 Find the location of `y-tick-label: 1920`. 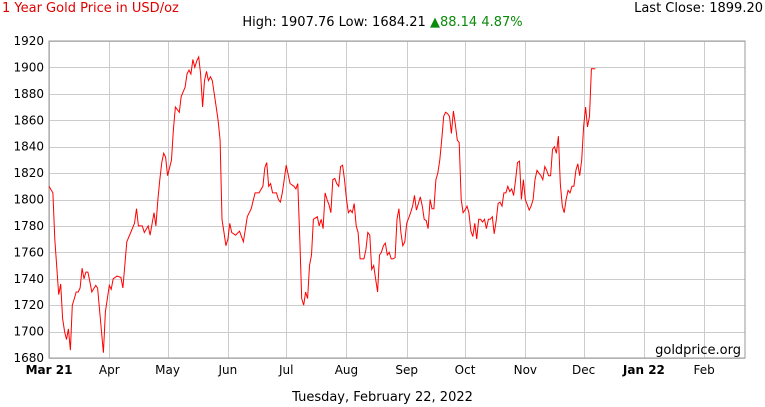

y-tick-label: 1920 is located at coordinates (28, 41).